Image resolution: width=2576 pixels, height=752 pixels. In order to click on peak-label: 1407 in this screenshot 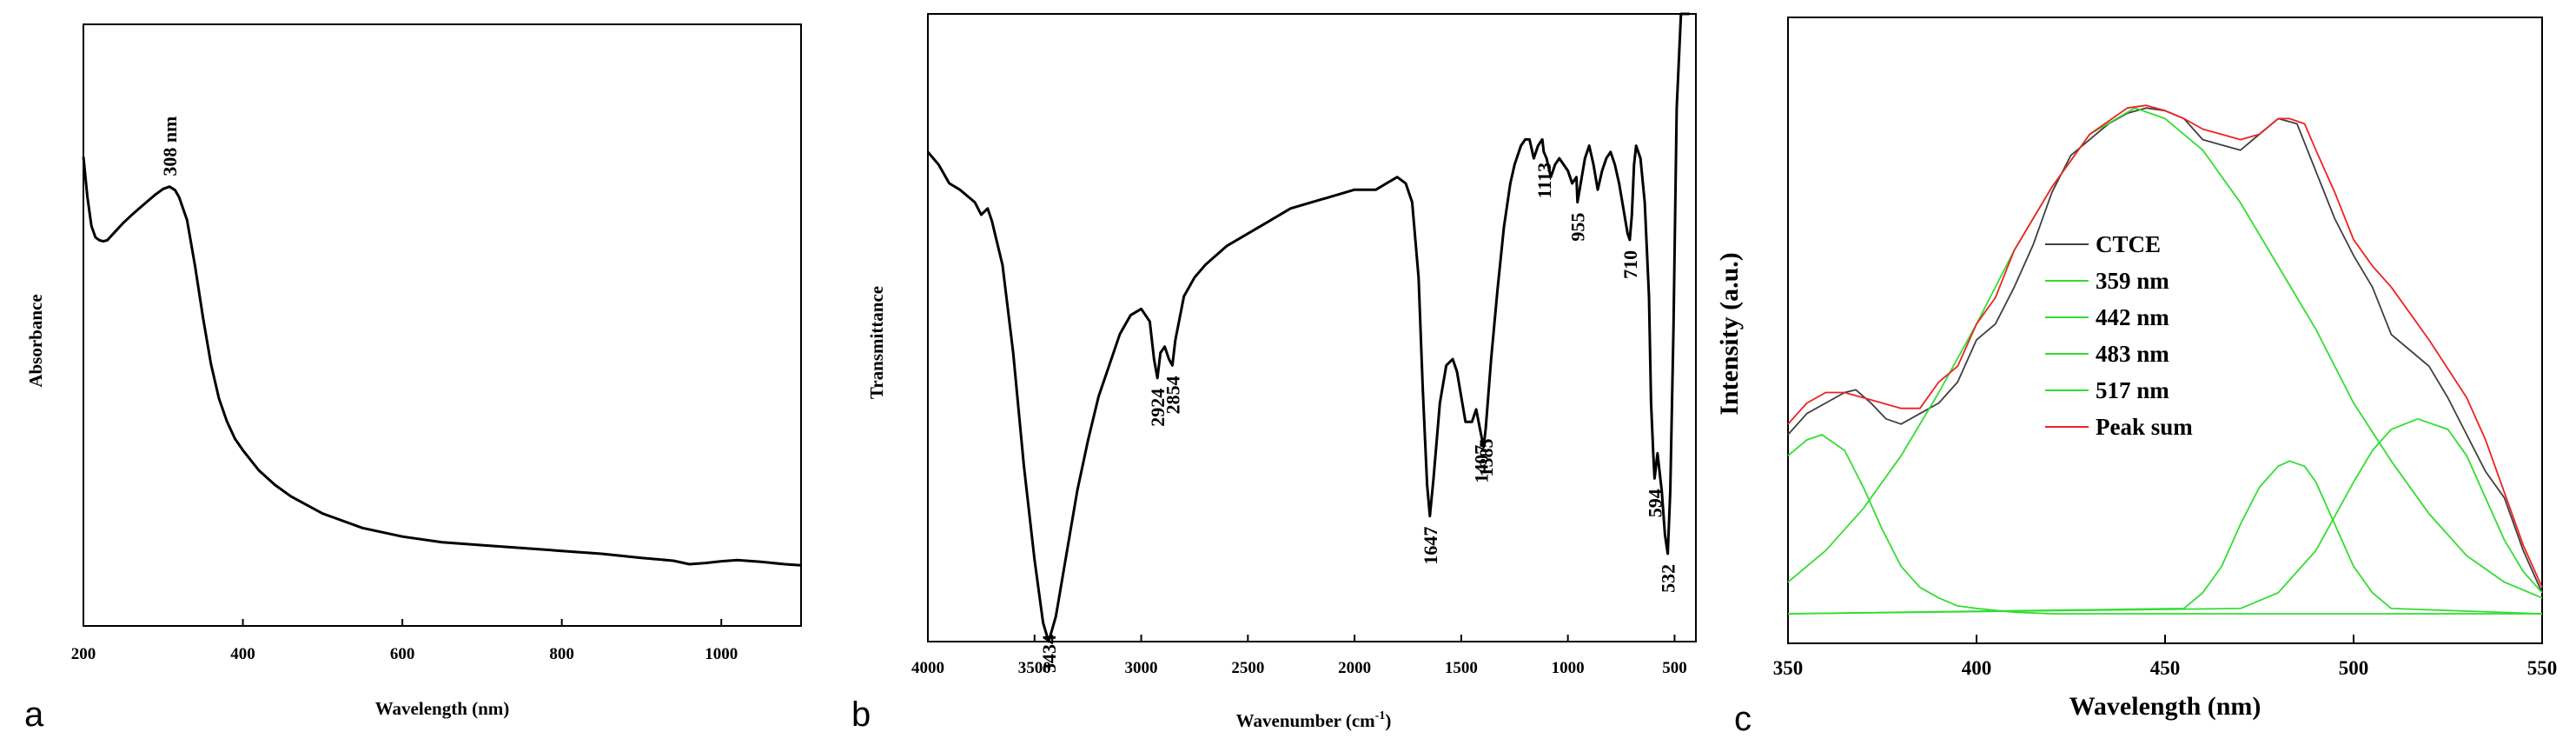, I will do `click(1482, 464)`.